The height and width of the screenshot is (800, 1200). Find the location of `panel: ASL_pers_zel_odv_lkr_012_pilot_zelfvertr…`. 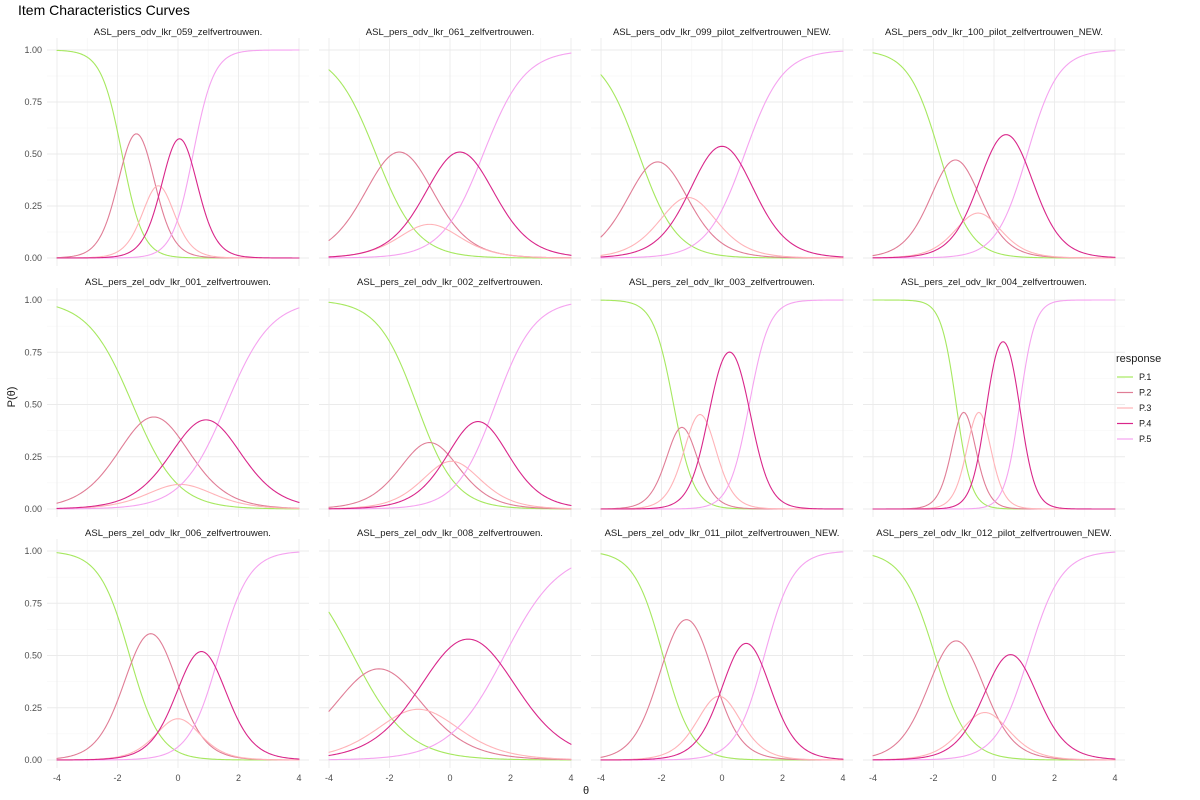

panel: ASL_pers_zel_odv_lkr_012_pilot_zelfvertr… is located at coordinates (994, 655).